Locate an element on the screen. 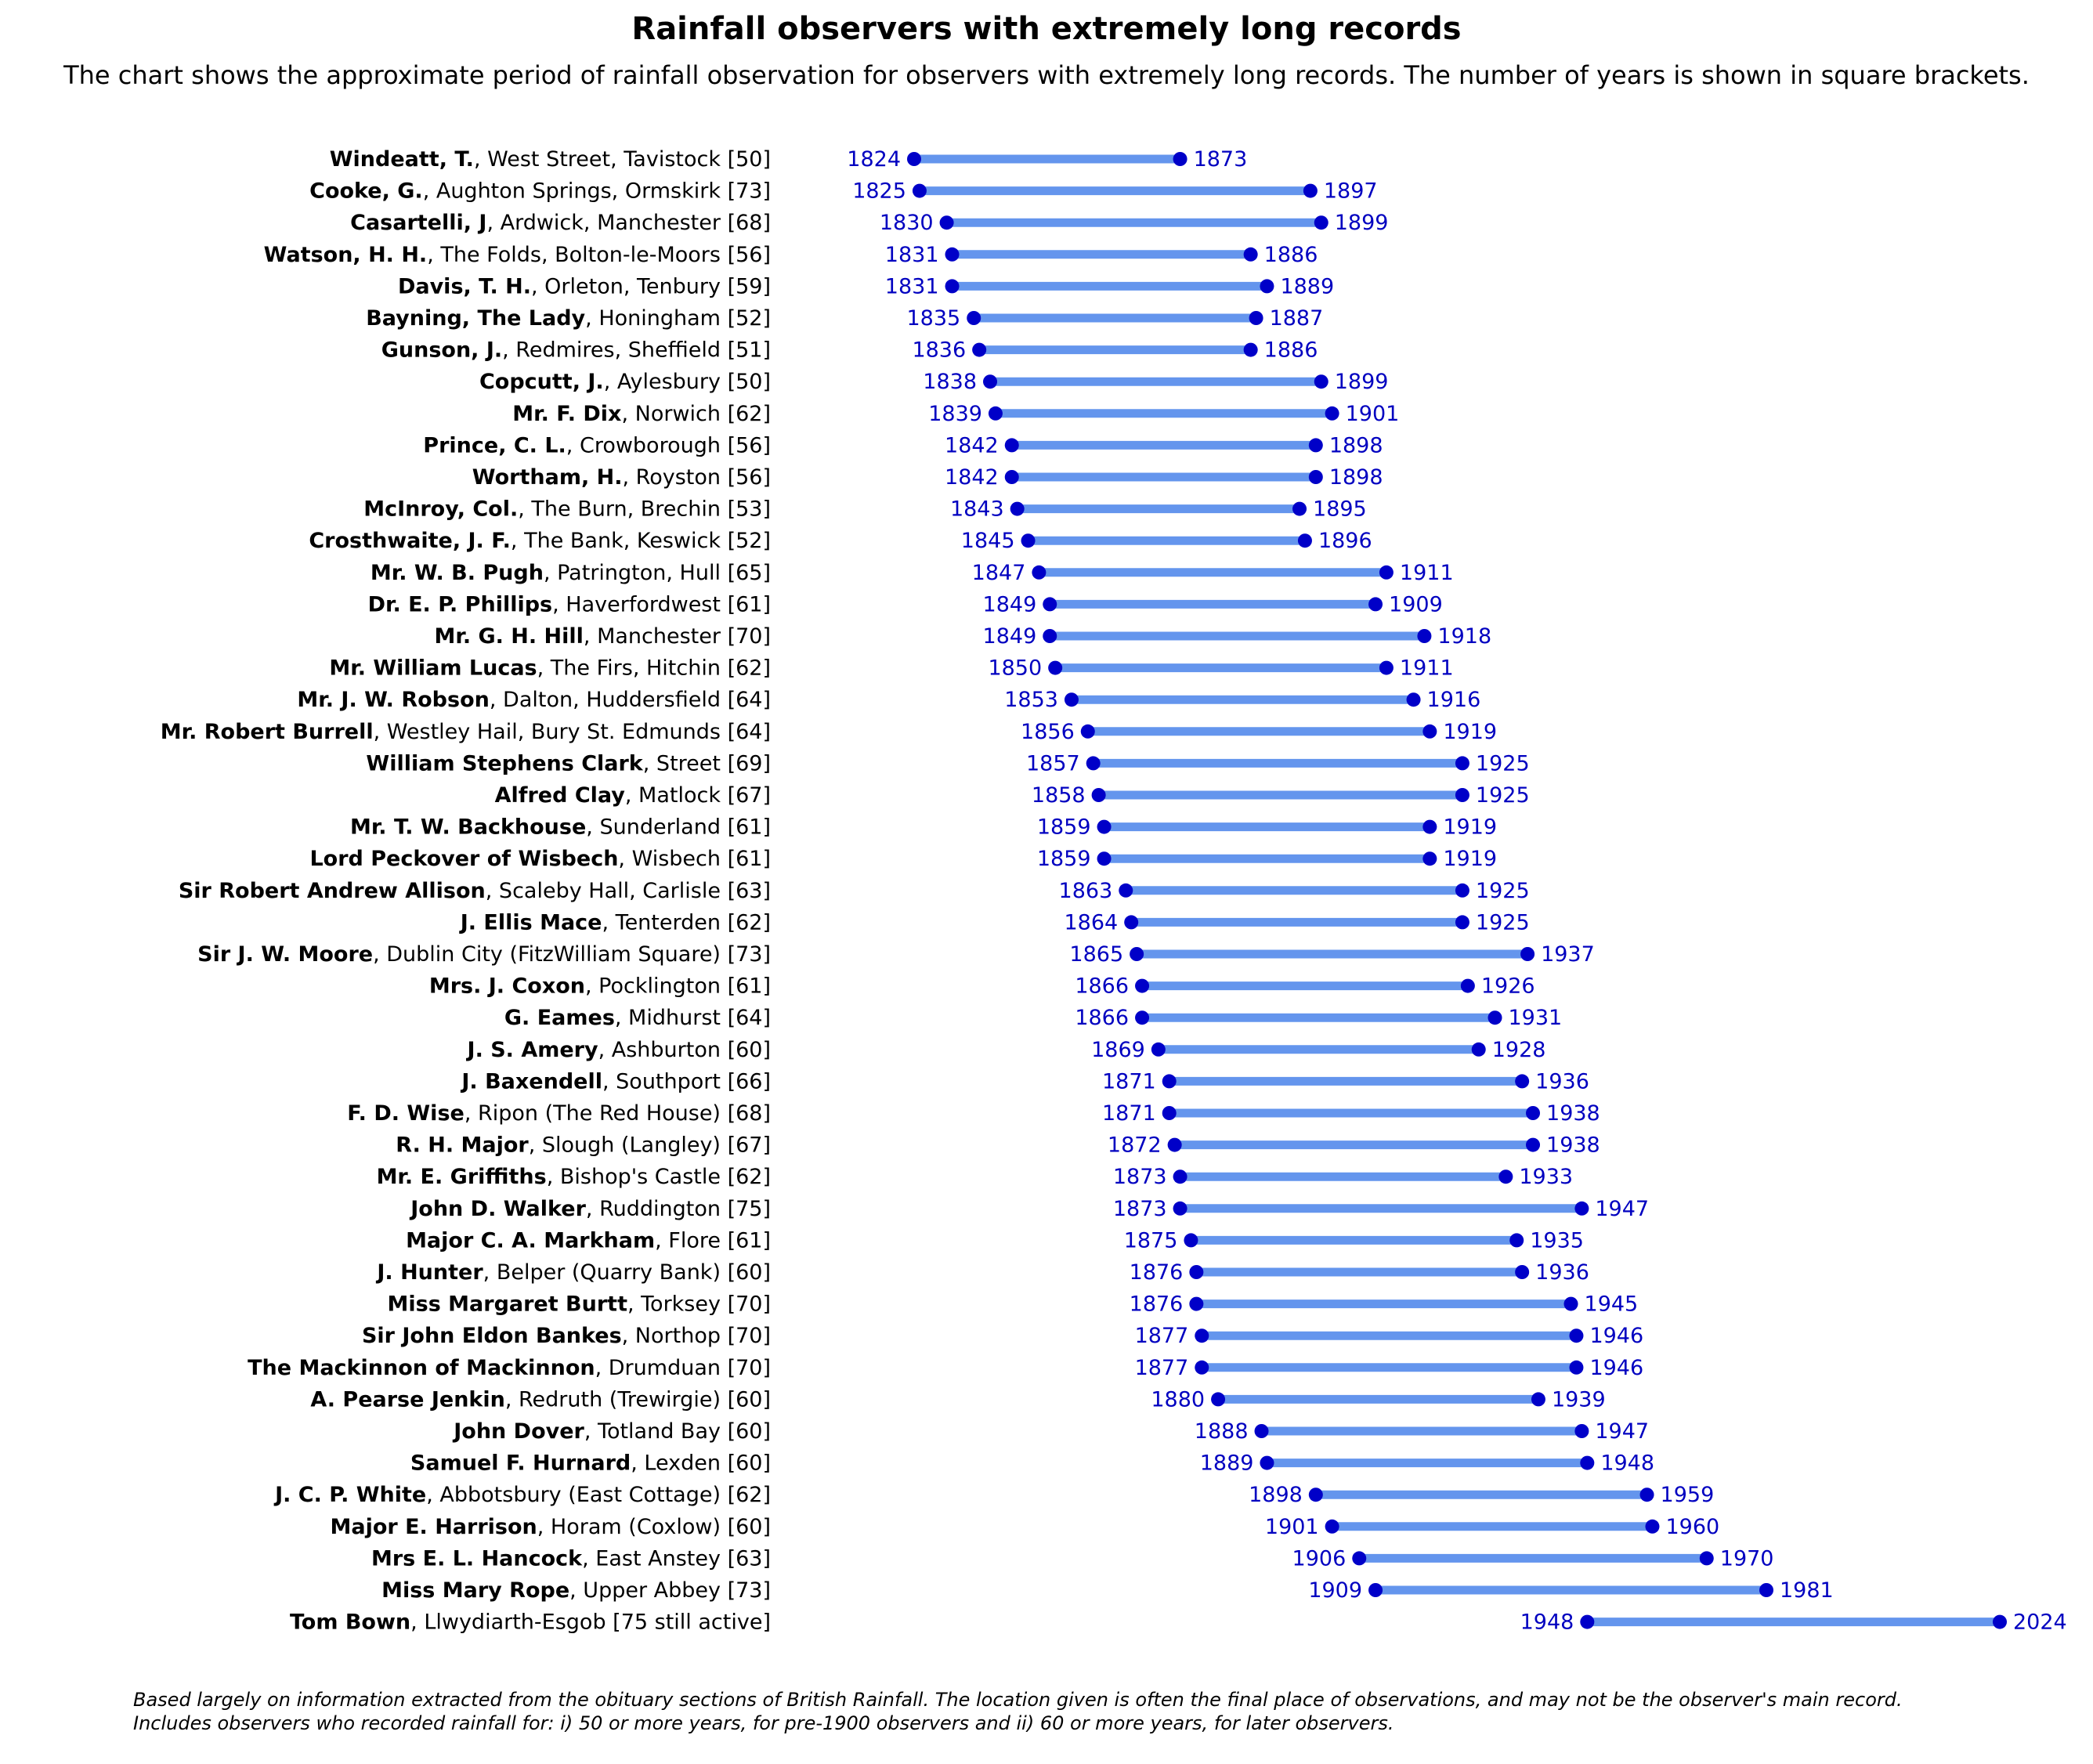 The image size is (2093, 1764). observer-years: [75] is located at coordinates (749, 1209).